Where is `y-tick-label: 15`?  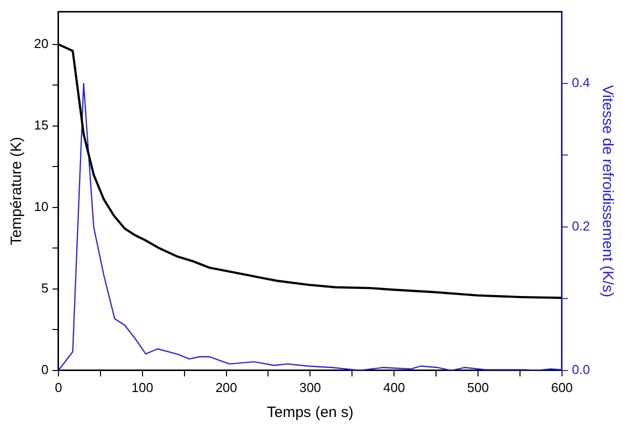 y-tick-label: 15 is located at coordinates (41, 124).